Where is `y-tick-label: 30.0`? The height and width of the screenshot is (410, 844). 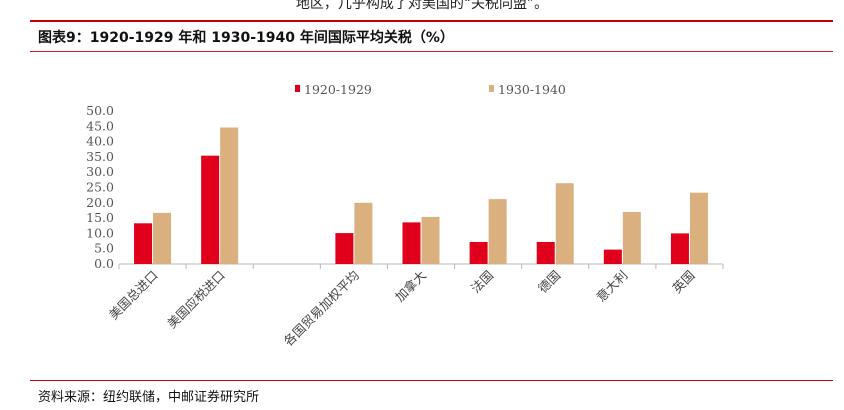 y-tick-label: 30.0 is located at coordinates (100, 171).